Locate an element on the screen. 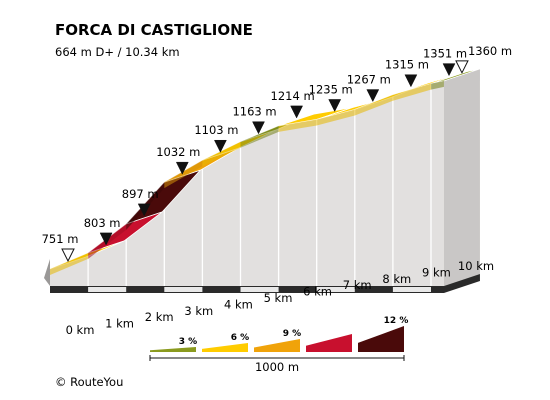 The width and height of the screenshot is (550, 400). gradient-legend: 3 % 6 % 9 % 12 % 1000 m is located at coordinates (279, 345).